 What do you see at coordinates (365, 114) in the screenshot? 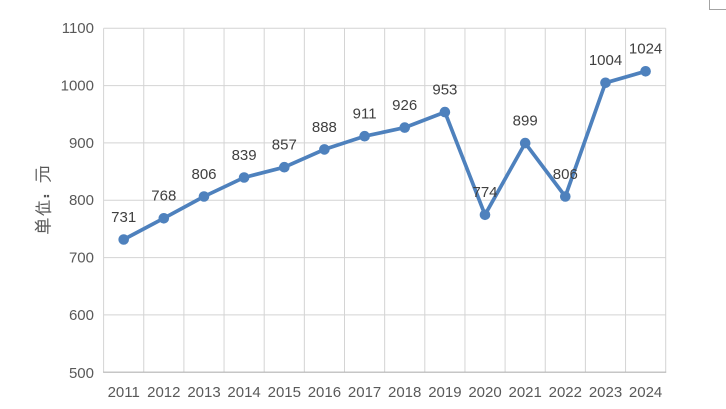
I see `svg-text: 911` at bounding box center [365, 114].